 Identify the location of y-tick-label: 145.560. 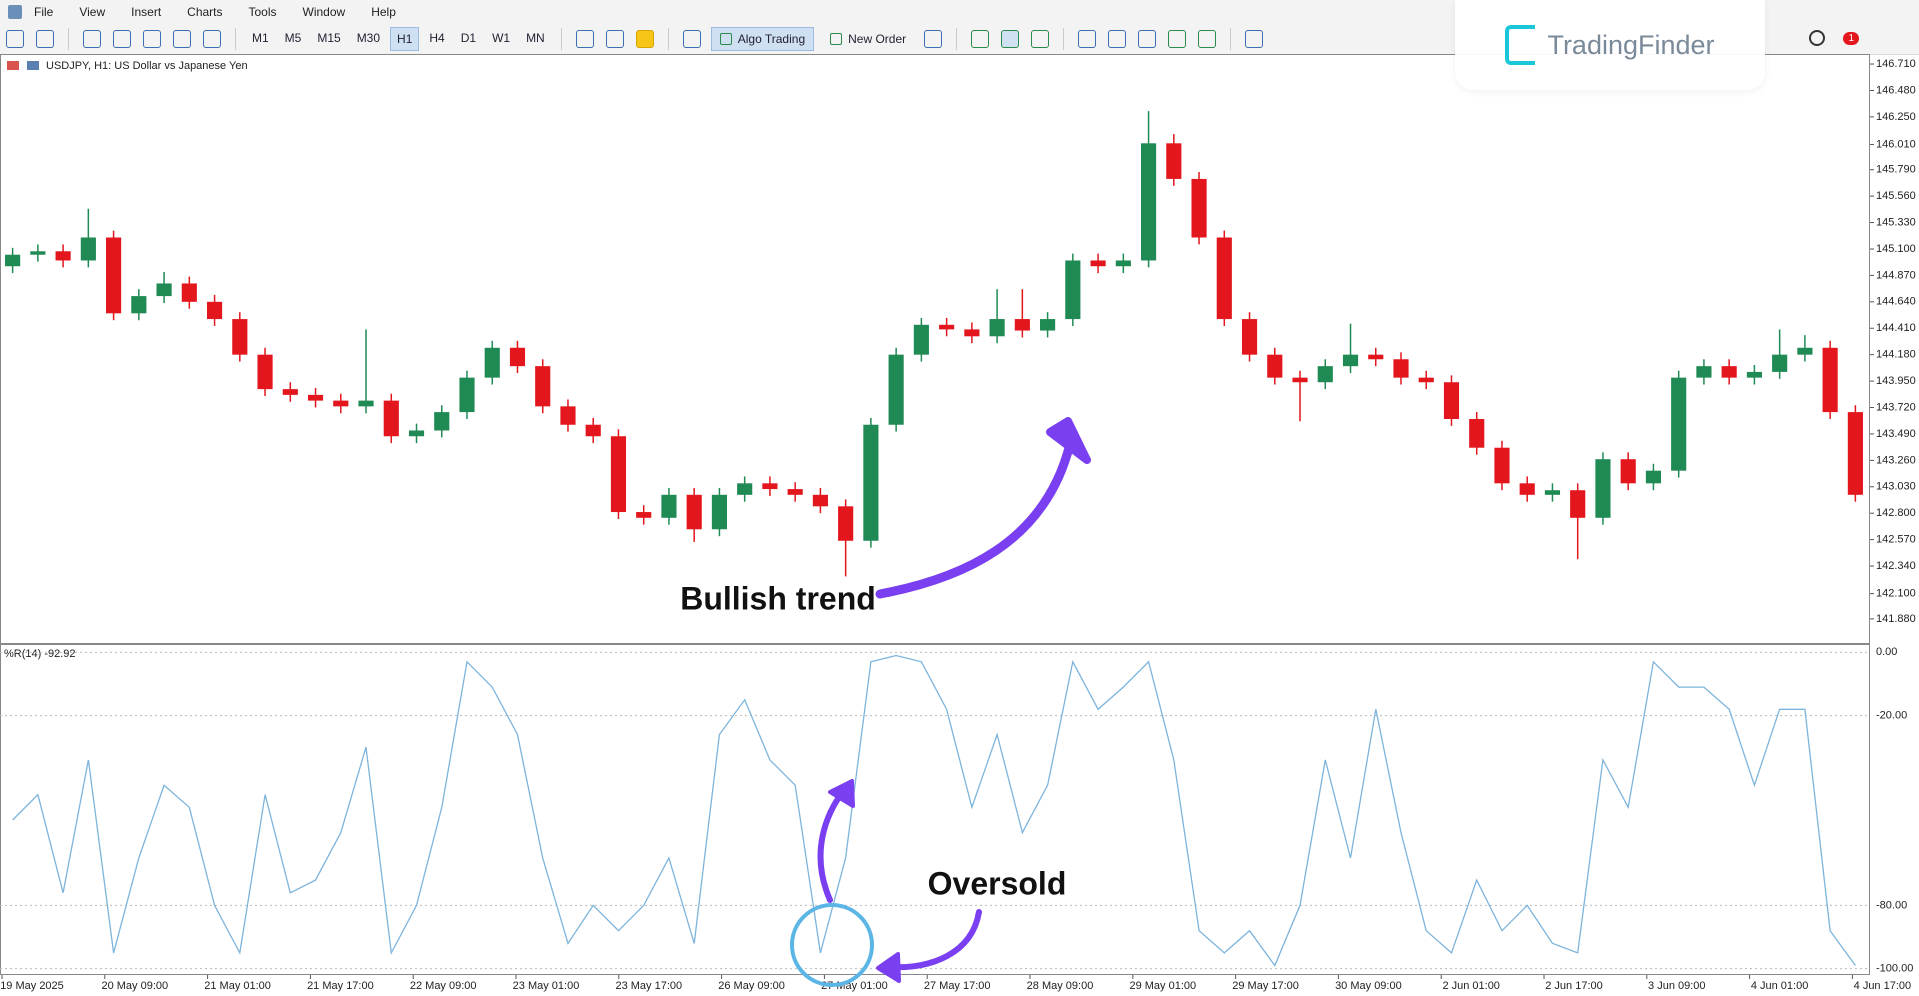
(1896, 196).